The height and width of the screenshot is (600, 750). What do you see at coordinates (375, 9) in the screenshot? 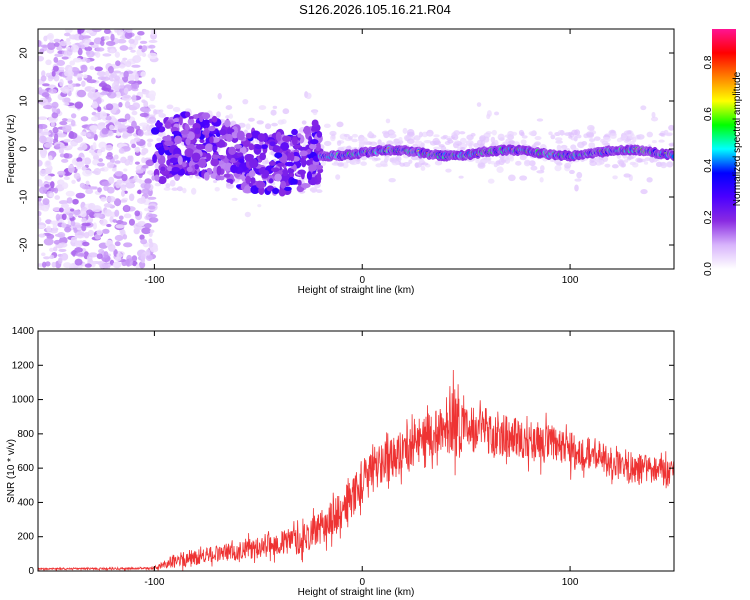
I see `figure-title: S126.2026.105.16.21.R04` at bounding box center [375, 9].